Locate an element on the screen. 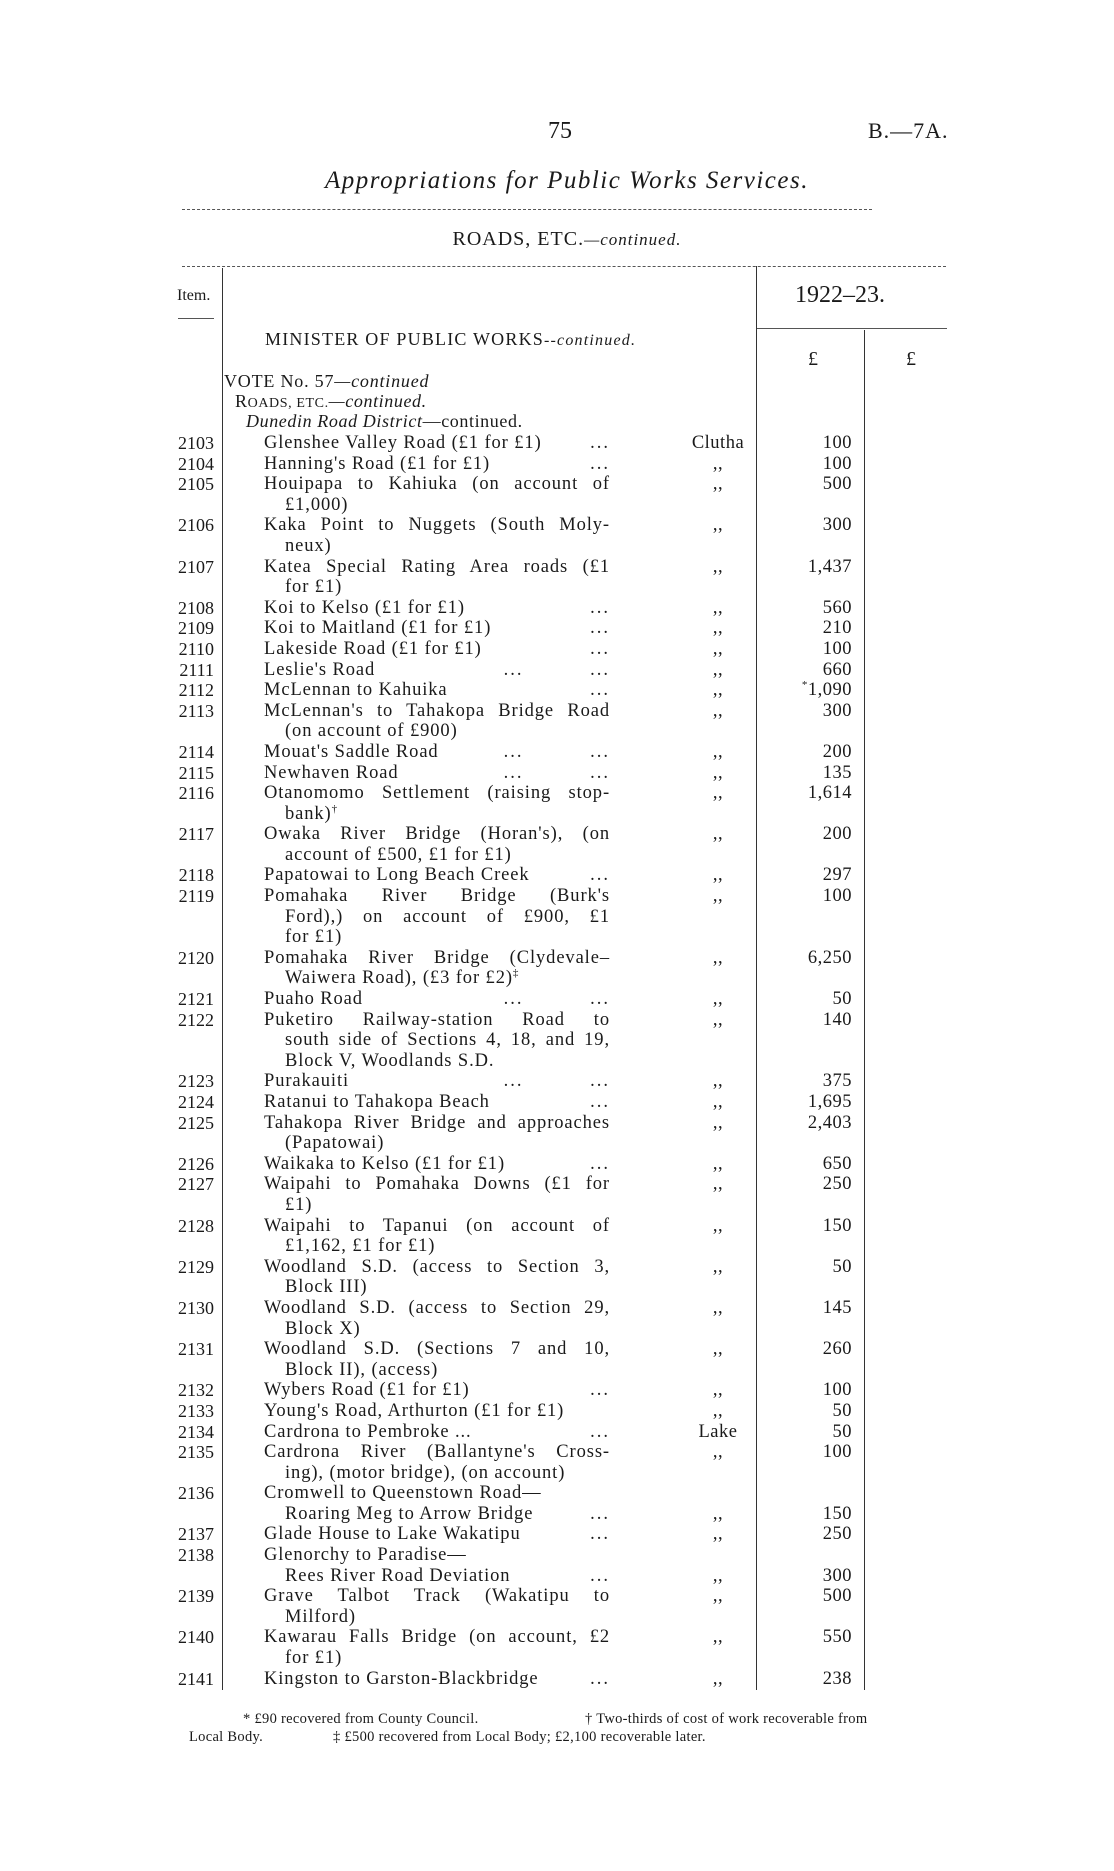 This screenshot has width=1114, height=1871. amount: 50 is located at coordinates (842, 999).